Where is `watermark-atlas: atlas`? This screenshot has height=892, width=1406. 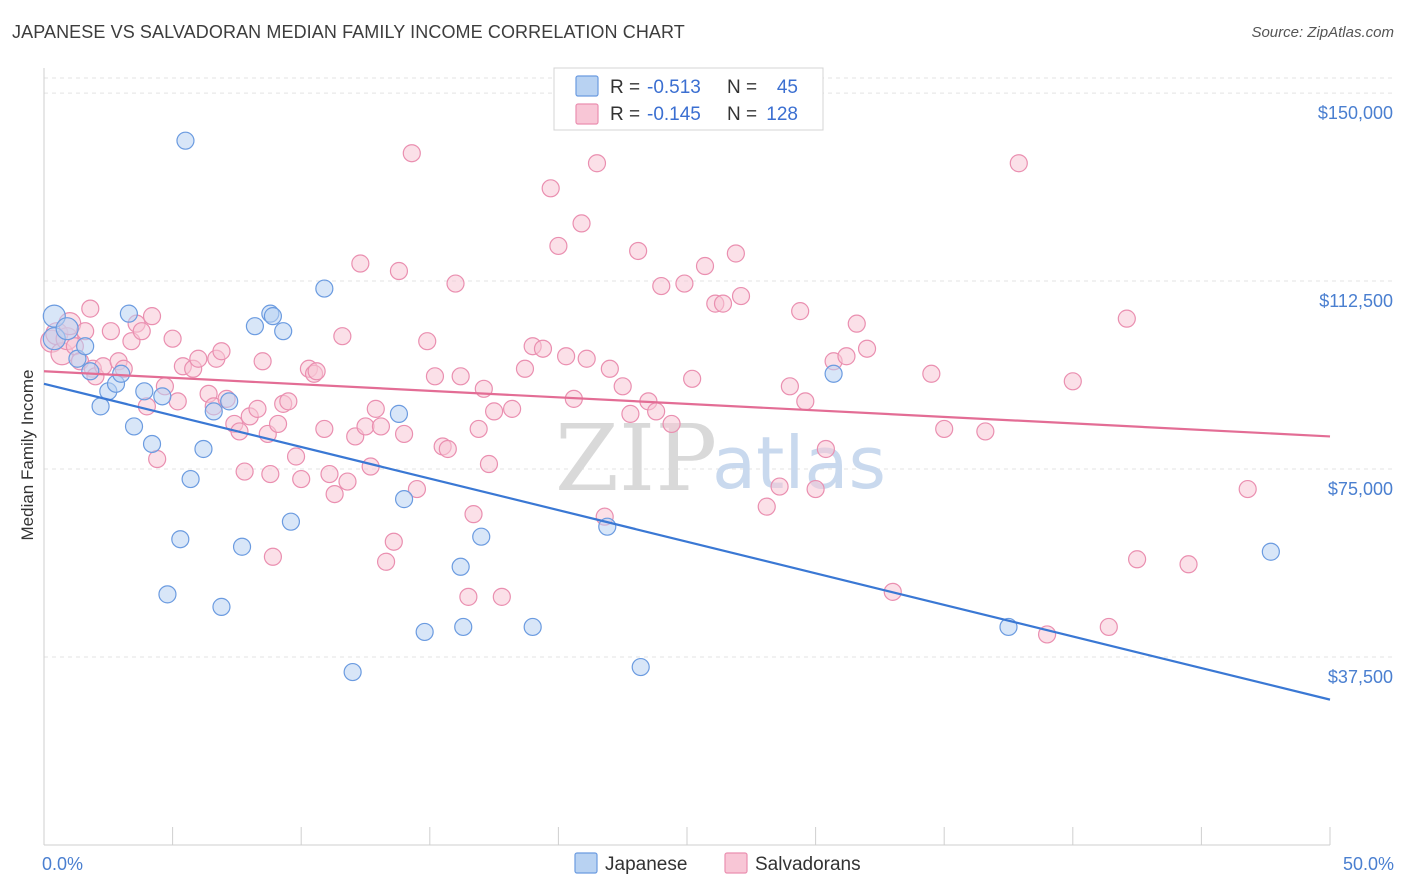
watermark-atlas: atlas is located at coordinates (799, 463).